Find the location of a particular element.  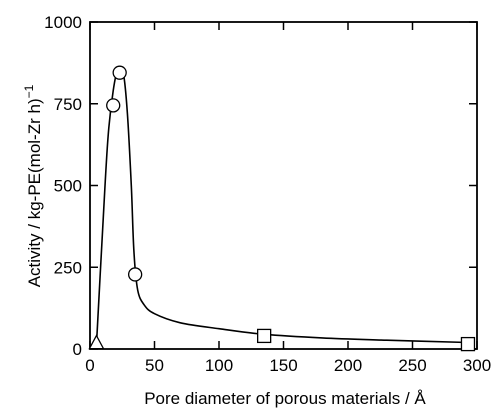

x-axis-label: Pore diameter of porous materials / Å is located at coordinates (285, 398).